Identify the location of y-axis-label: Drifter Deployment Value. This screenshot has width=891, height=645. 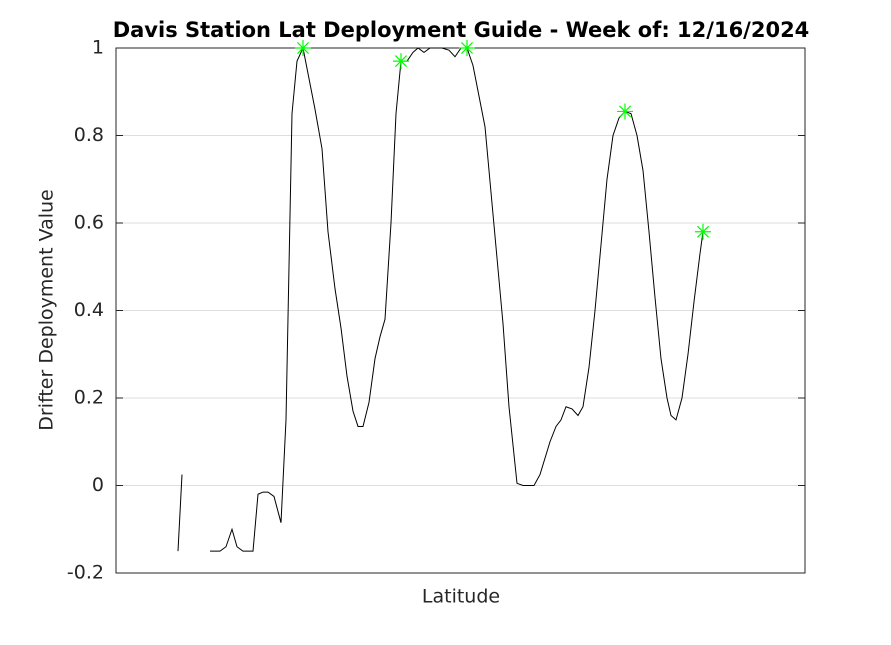
(47, 310).